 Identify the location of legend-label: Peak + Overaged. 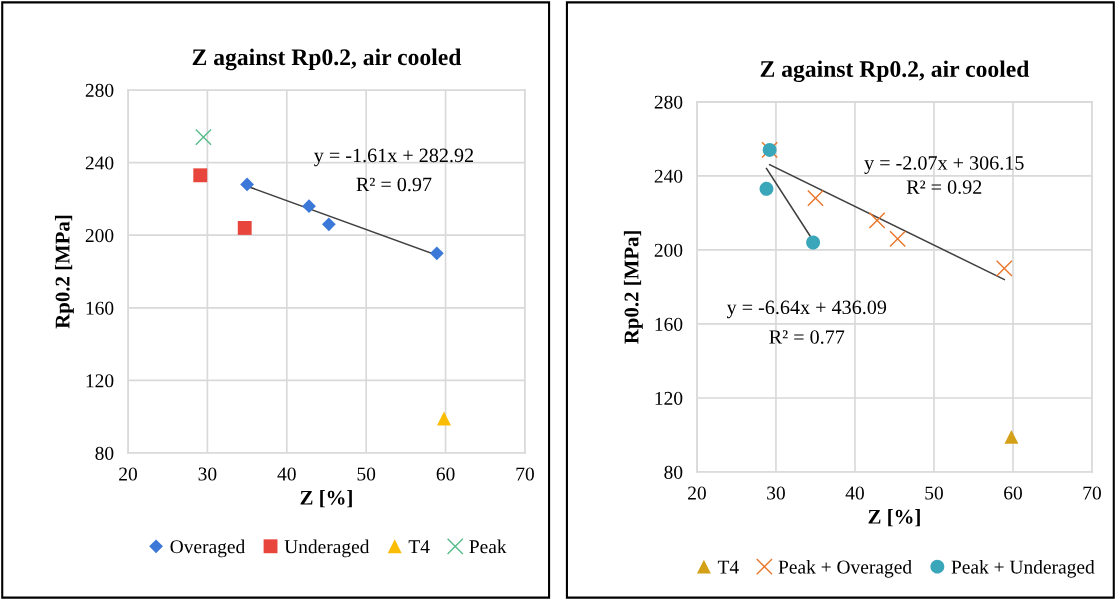
(845, 568).